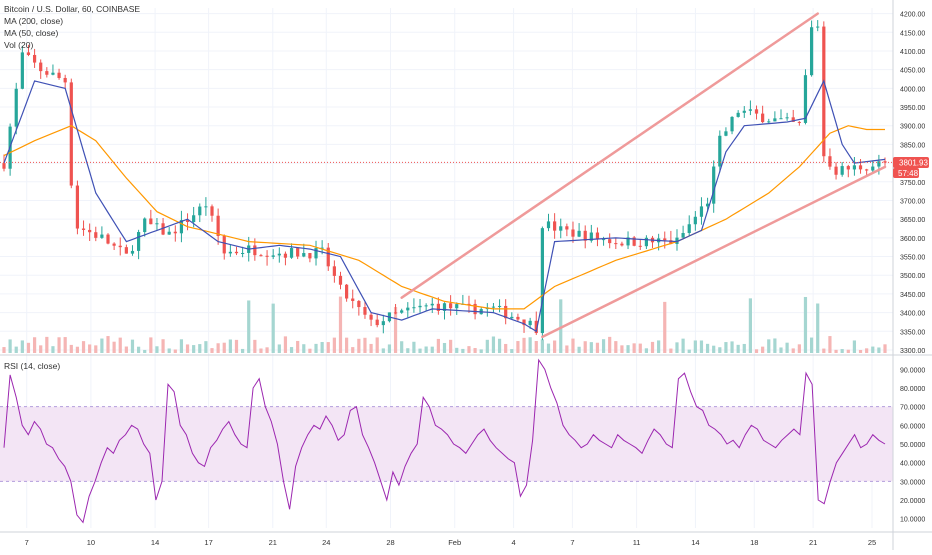  Describe the element at coordinates (912, 239) in the screenshot. I see `price-tick-label: 3600.00` at that location.